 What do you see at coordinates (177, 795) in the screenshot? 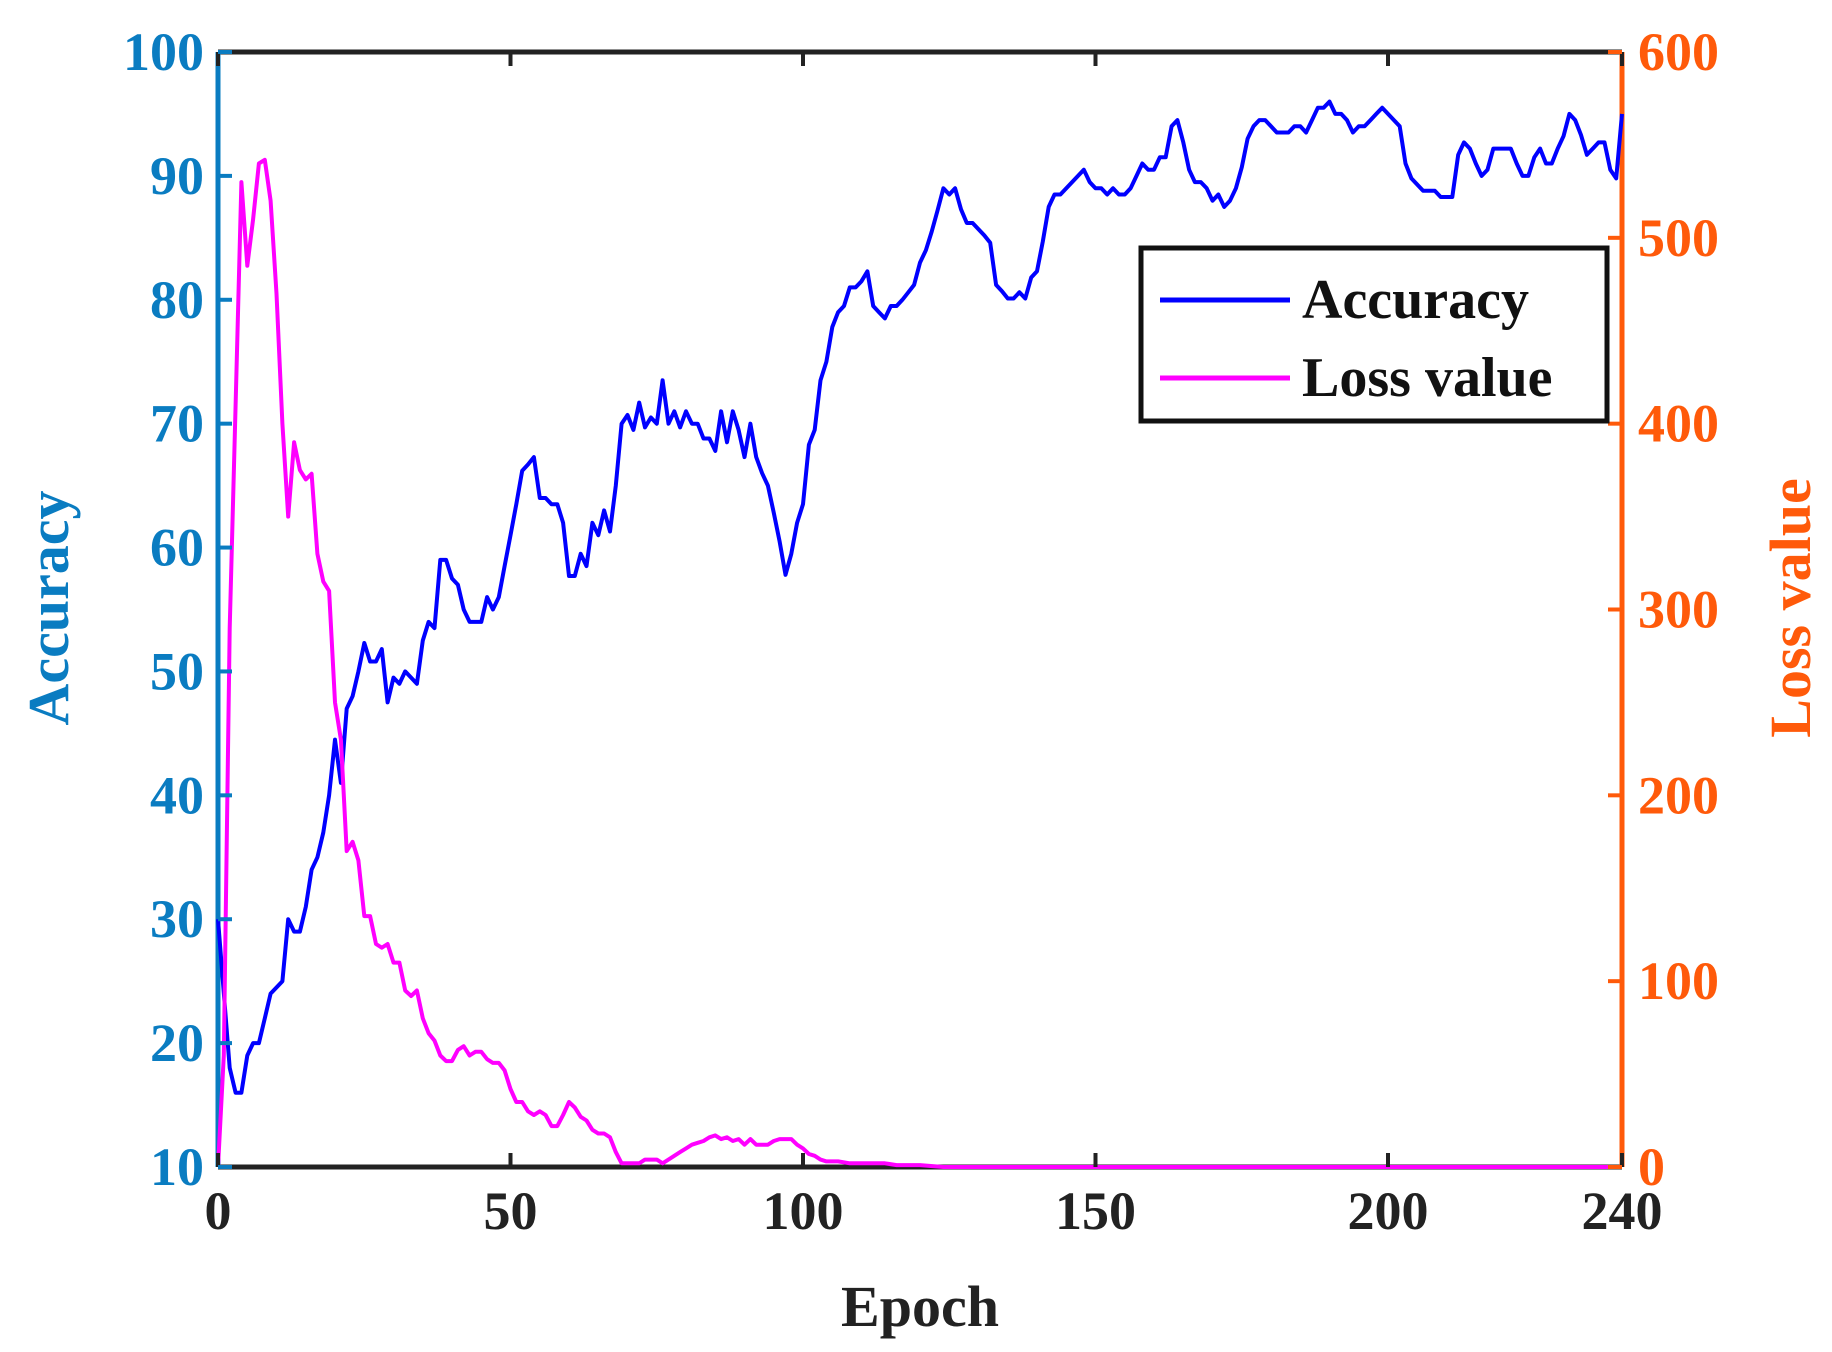
I see `left-y-tick-label: 40` at bounding box center [177, 795].